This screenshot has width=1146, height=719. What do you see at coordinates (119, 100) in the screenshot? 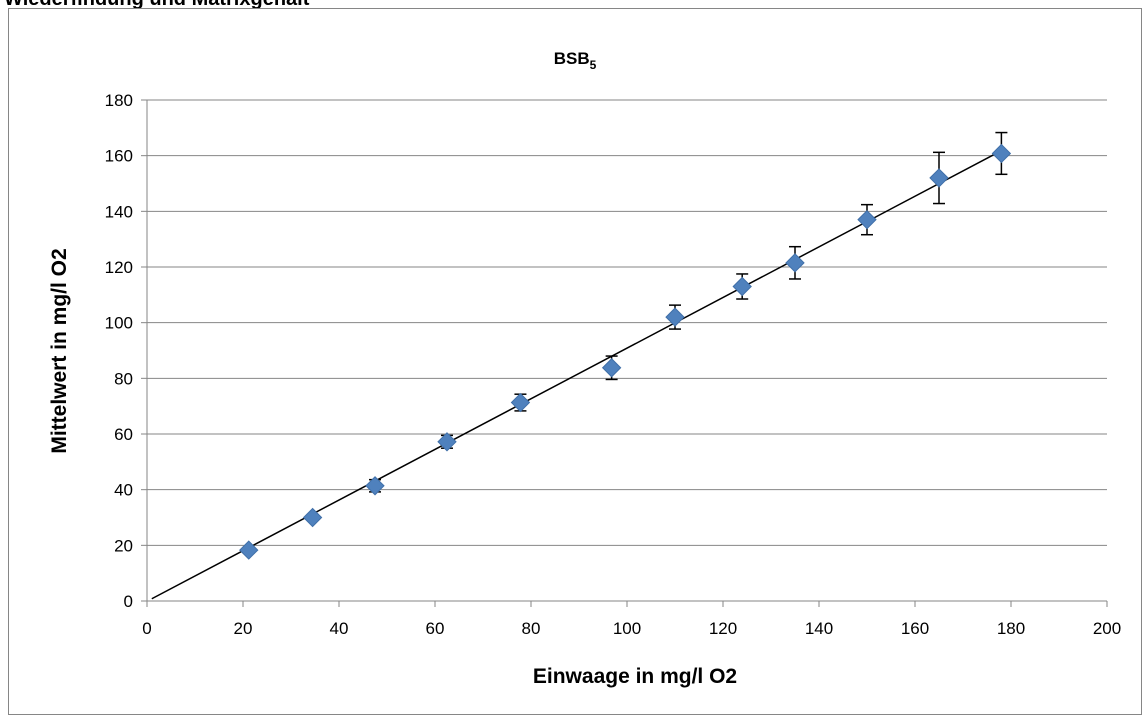
I see `y-tick-label: 180` at bounding box center [119, 100].